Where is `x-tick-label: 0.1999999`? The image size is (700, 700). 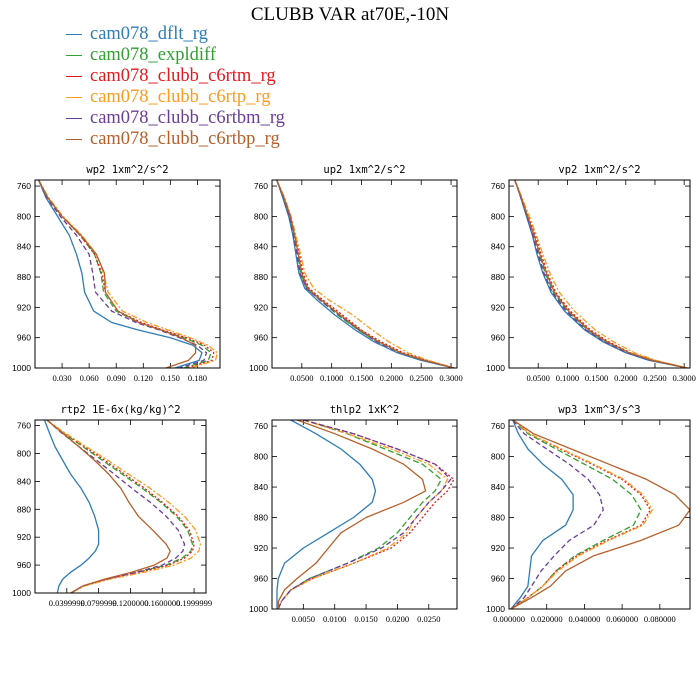
x-tick-label: 0.1999999 is located at coordinates (194, 603).